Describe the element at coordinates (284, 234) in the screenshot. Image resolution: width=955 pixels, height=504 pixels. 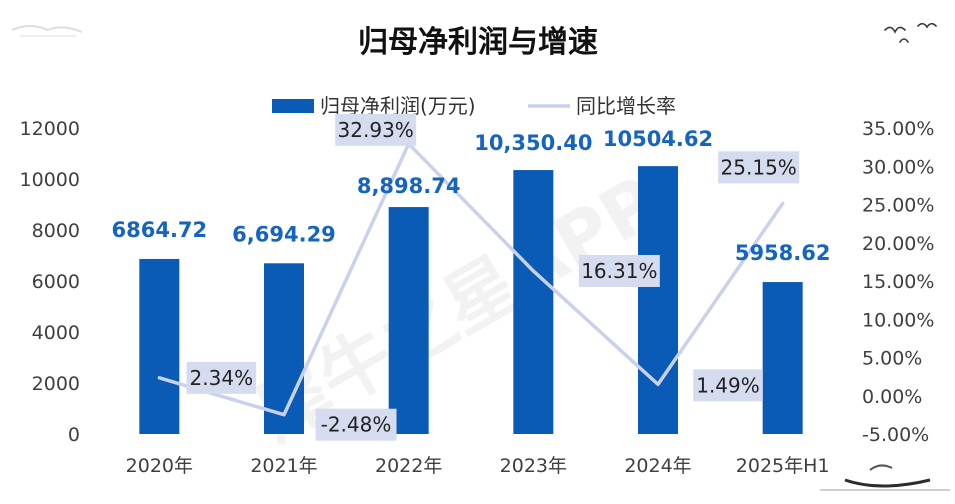
I see `bar-value-label: 6,694.29` at that location.